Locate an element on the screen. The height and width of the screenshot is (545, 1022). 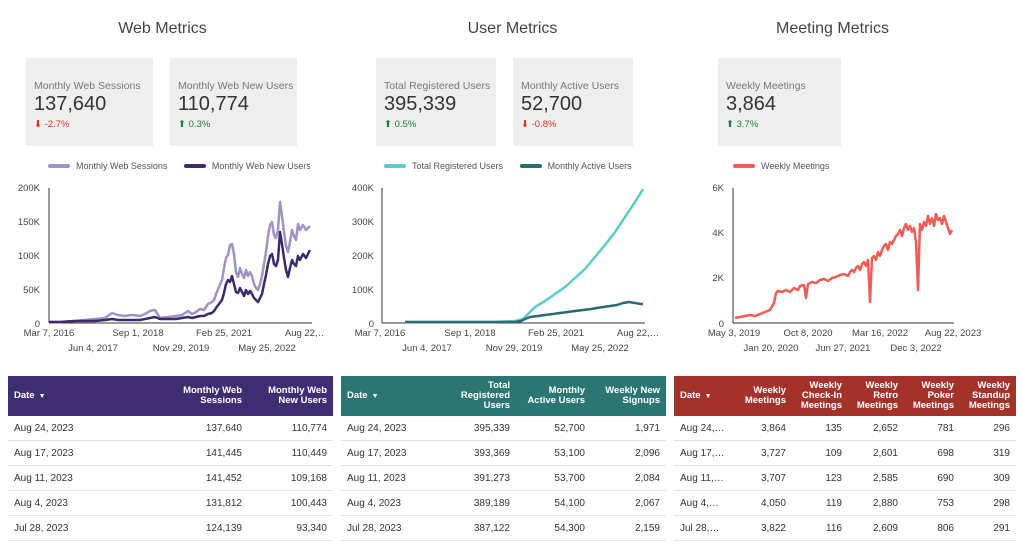
column-header: Weekly Retro Meetings is located at coordinates (877, 395).